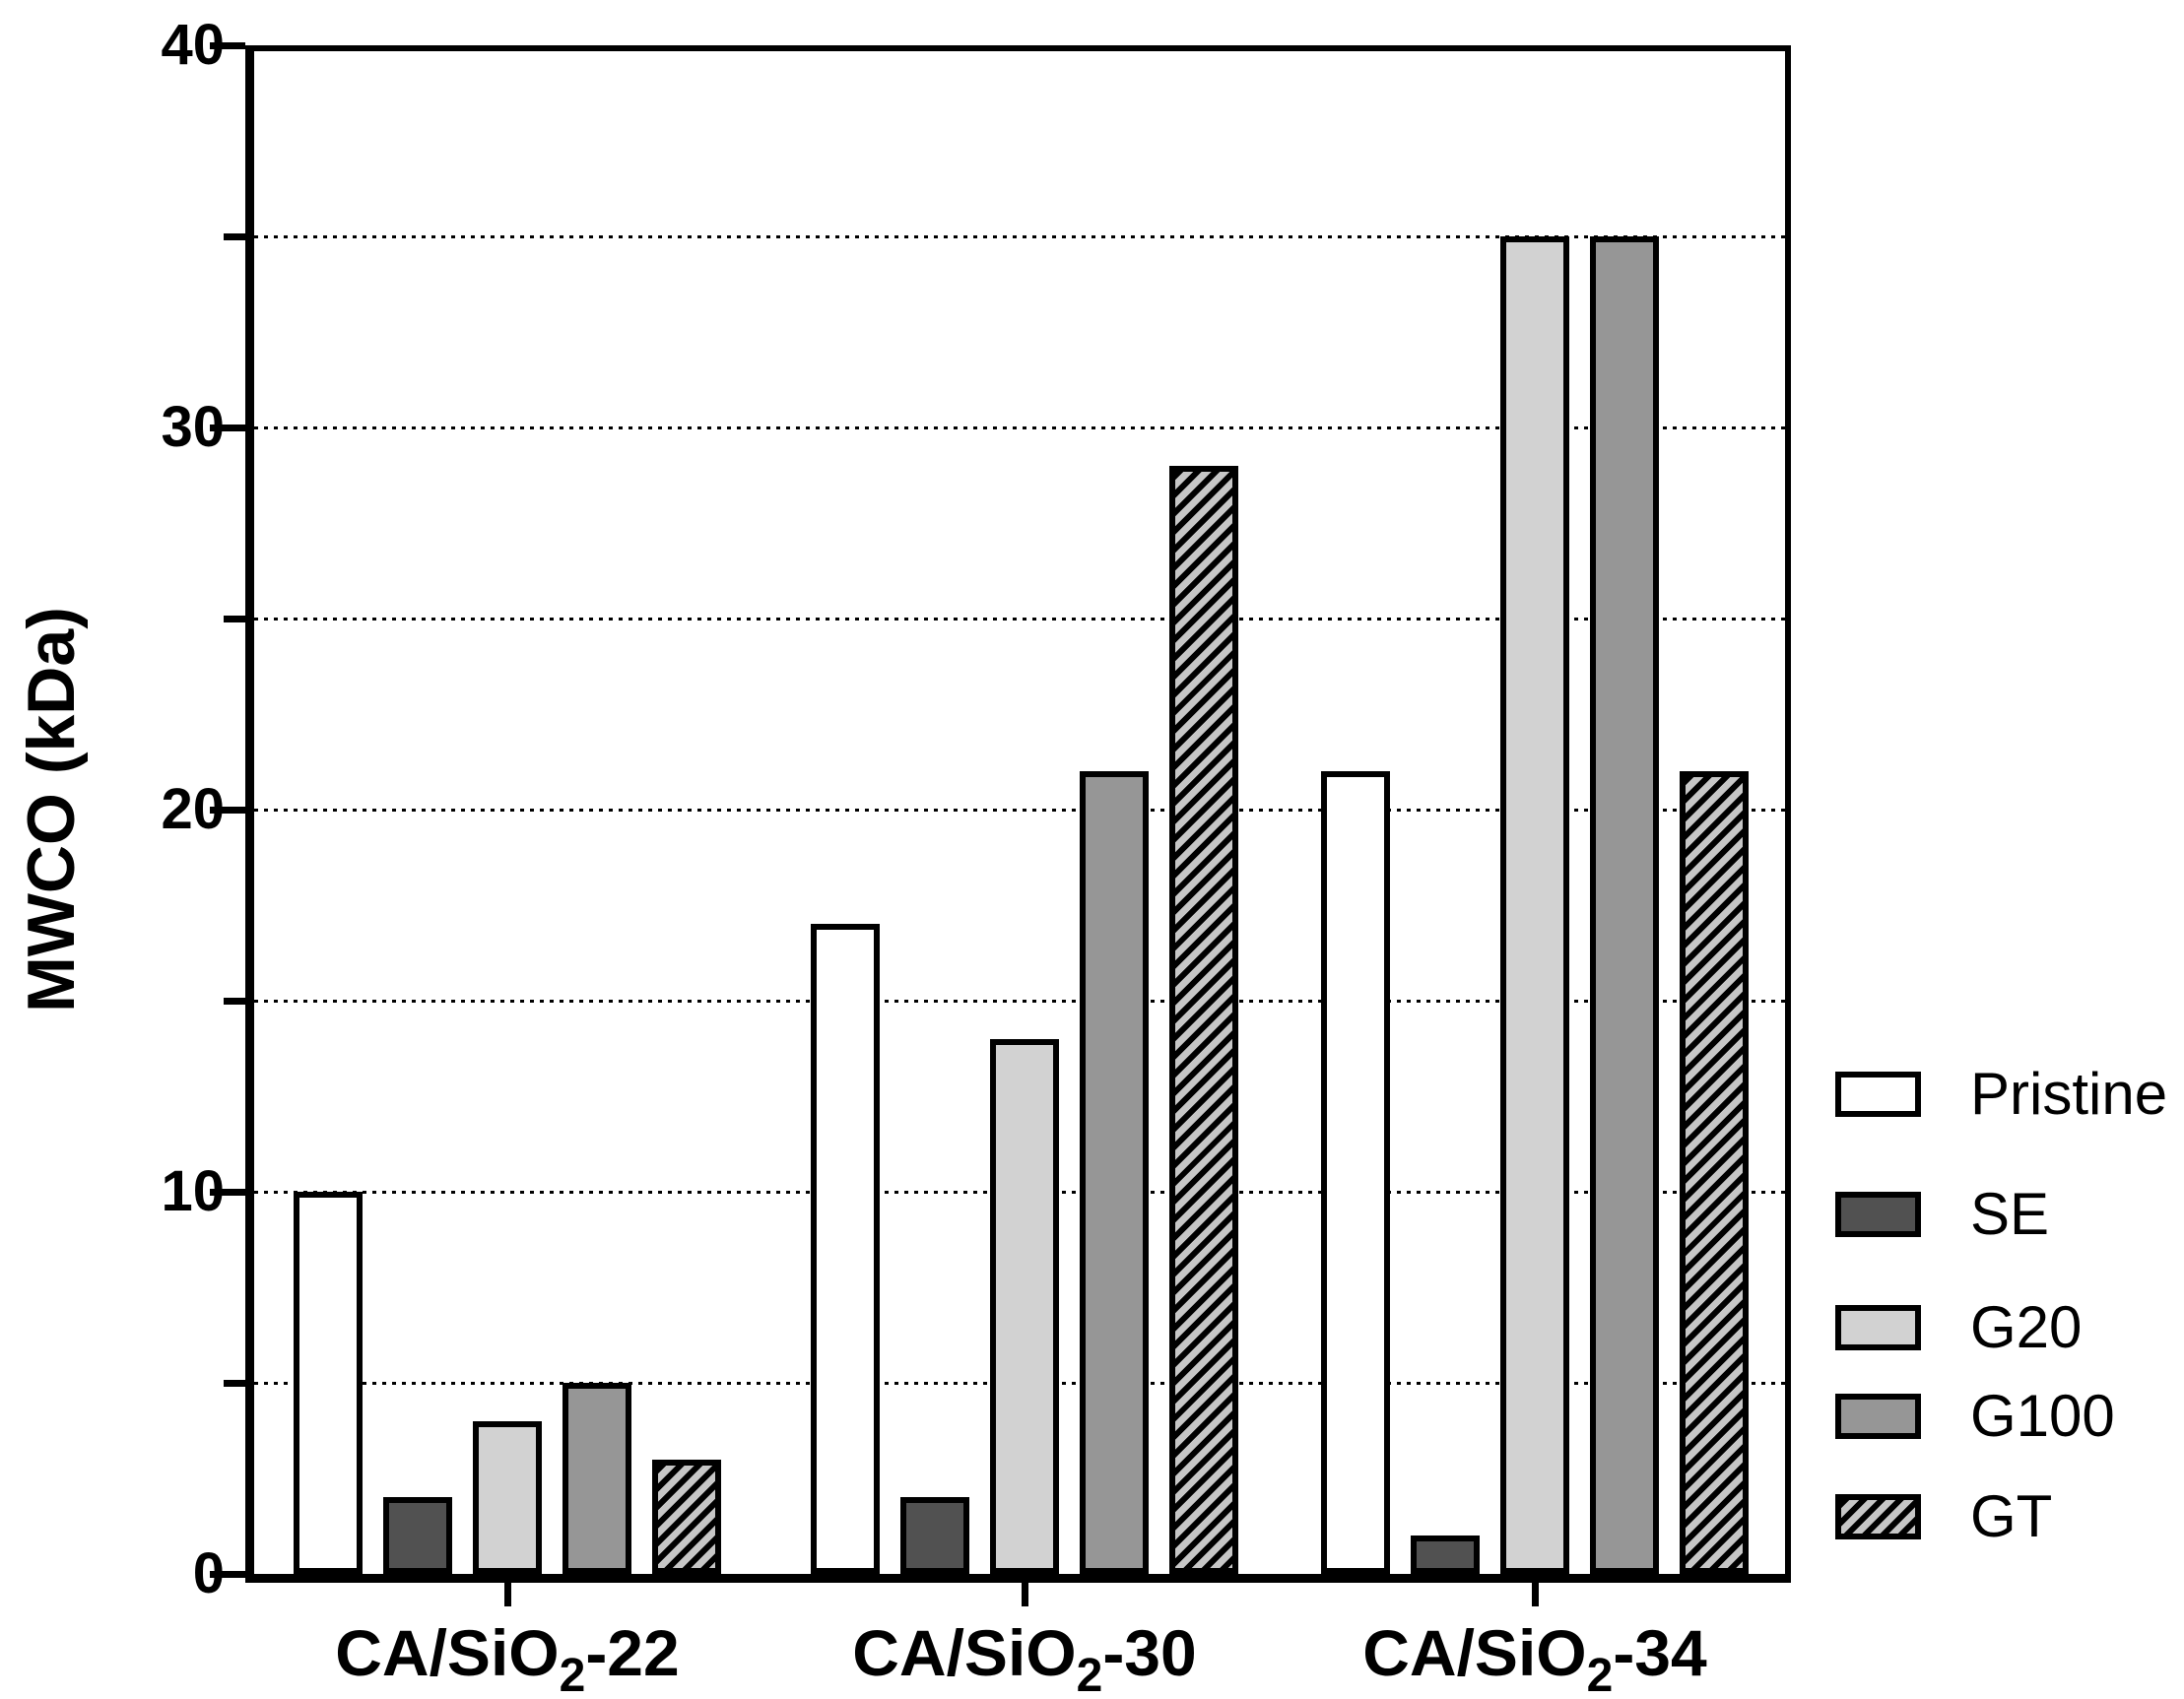  Describe the element at coordinates (1878, 1094) in the screenshot. I see `legend-swatch-pristine` at that location.